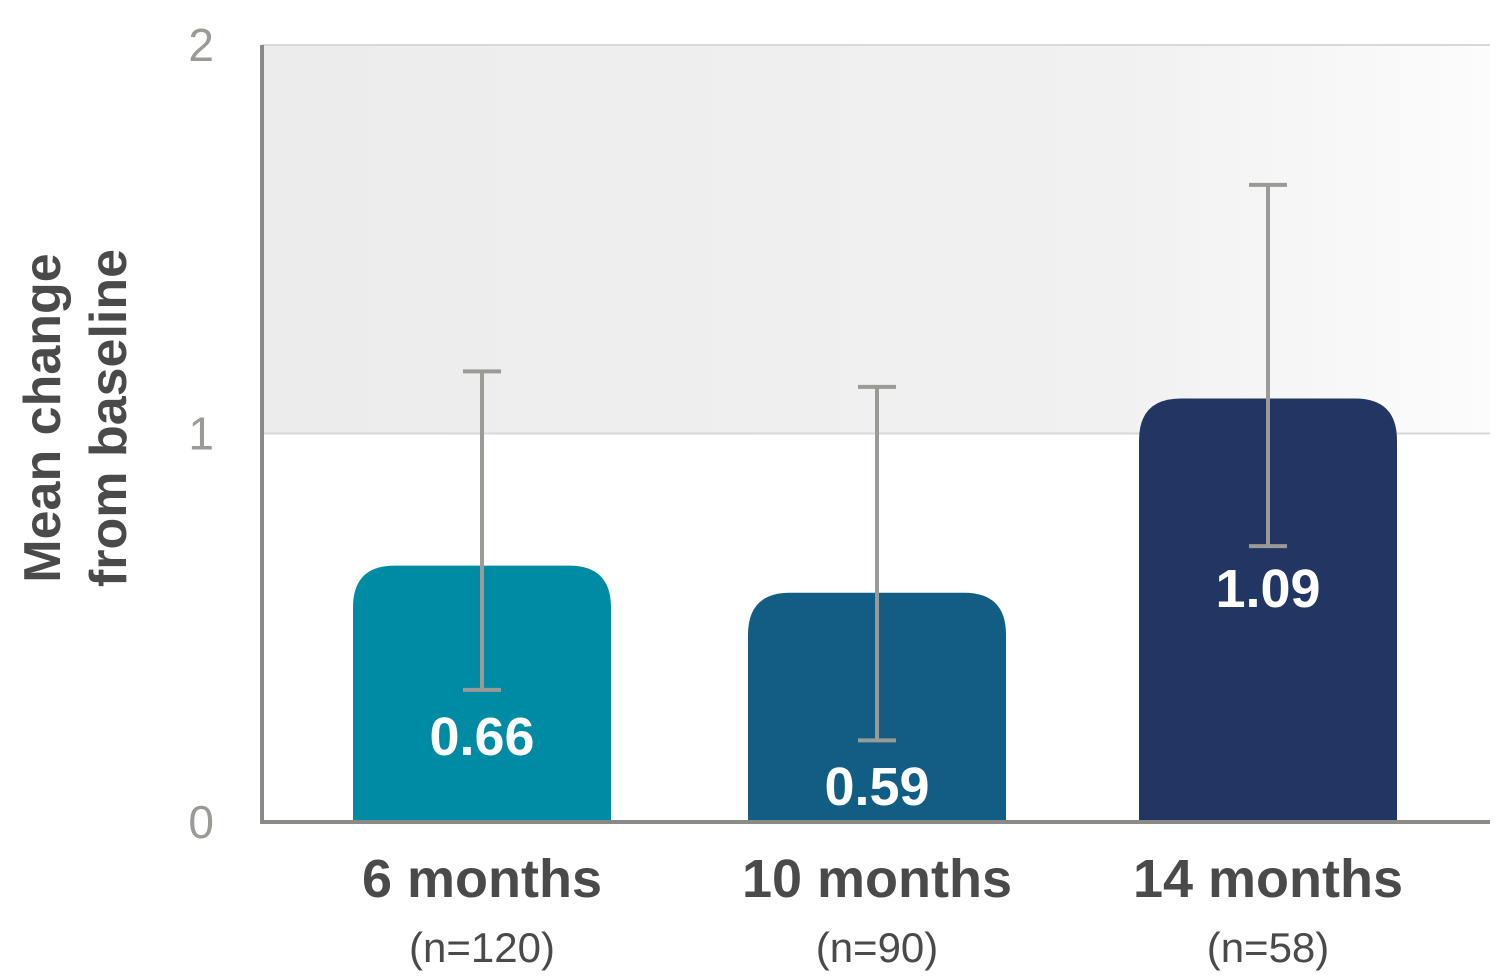 Image resolution: width=1500 pixels, height=980 pixels. Describe the element at coordinates (109, 418) in the screenshot. I see `y-axis-label-line: from baseline` at that location.